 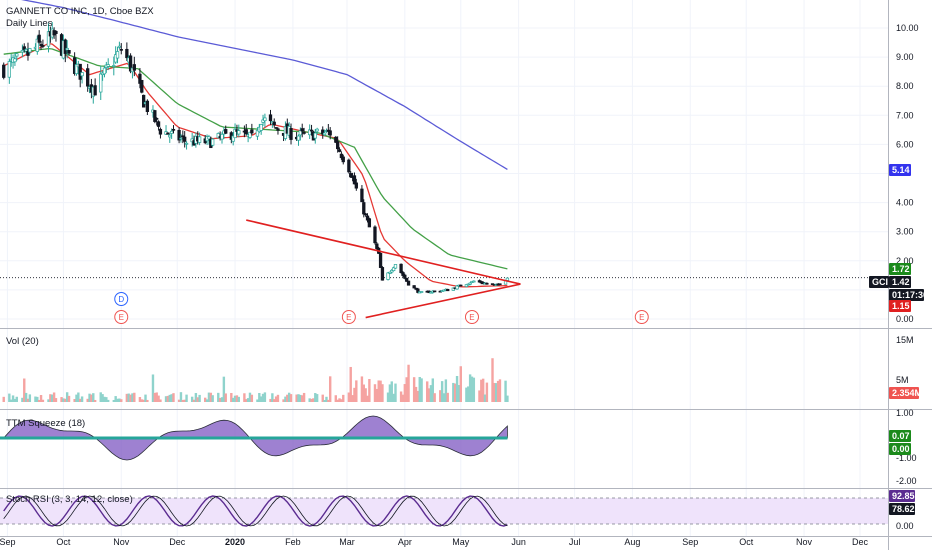 I want to click on chart-subtitle: Daily Lines, so click(x=29, y=23).